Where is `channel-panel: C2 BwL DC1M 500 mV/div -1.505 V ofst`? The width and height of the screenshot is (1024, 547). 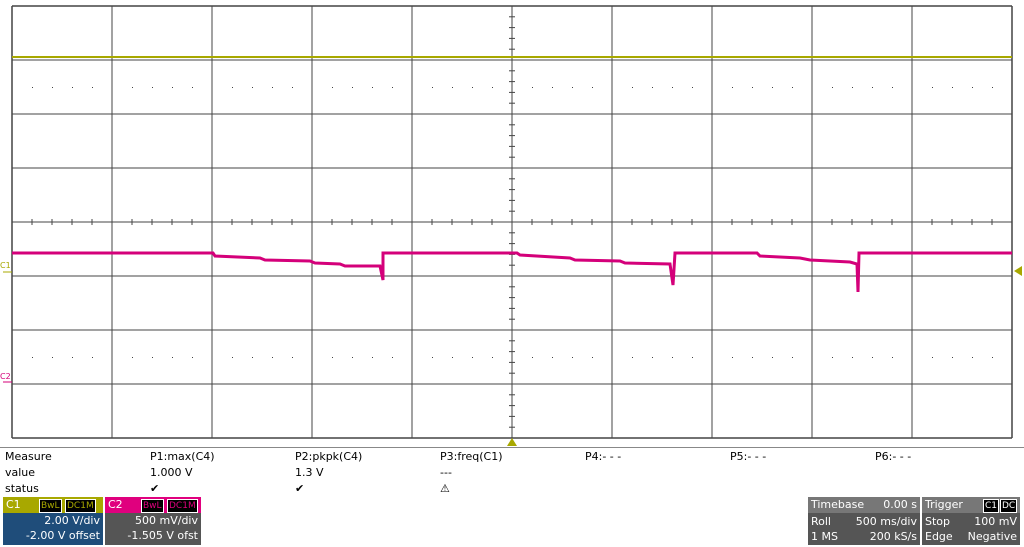
channel-panel: C2 BwL DC1M 500 mV/div -1.505 V ofst is located at coordinates (153, 521).